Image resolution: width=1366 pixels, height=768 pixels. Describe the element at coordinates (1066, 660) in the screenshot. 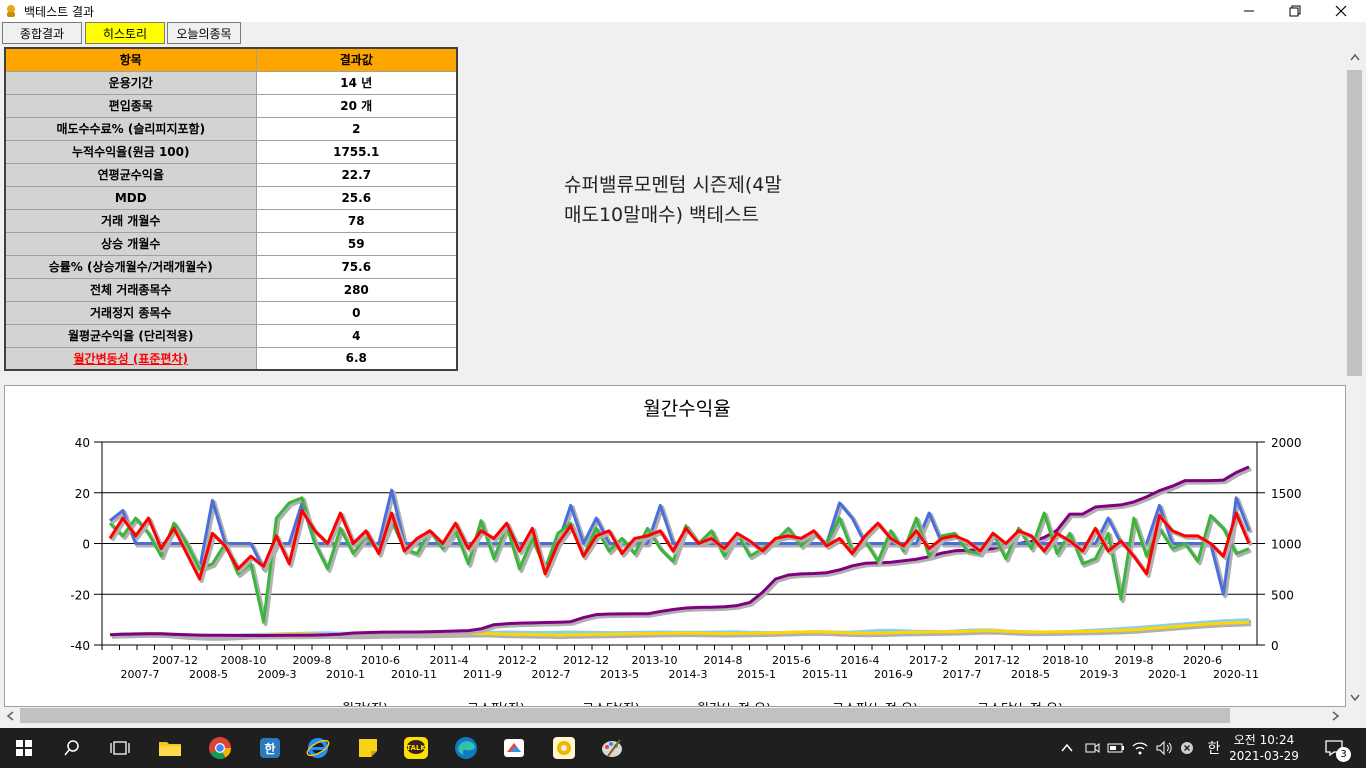

I see `x-tick-label: 2018-10` at that location.